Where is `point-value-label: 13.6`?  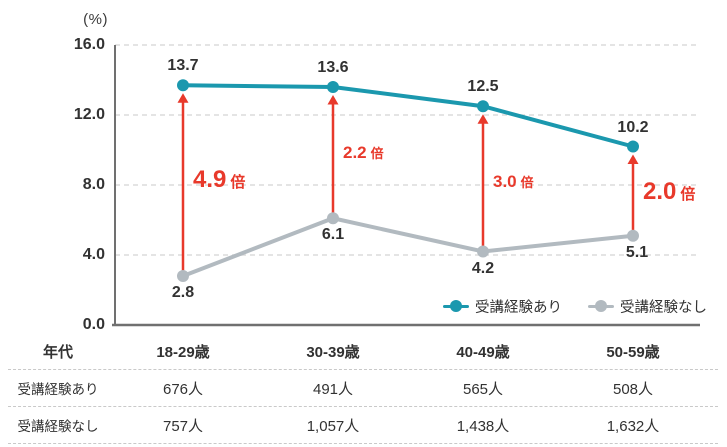 point-value-label: 13.6 is located at coordinates (333, 67).